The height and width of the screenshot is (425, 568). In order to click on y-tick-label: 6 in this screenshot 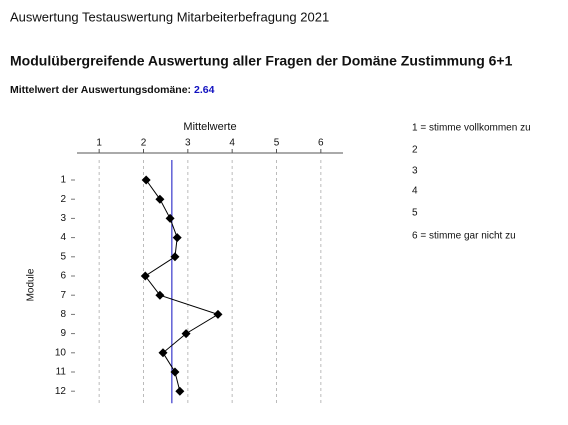, I will do `click(63, 276)`.